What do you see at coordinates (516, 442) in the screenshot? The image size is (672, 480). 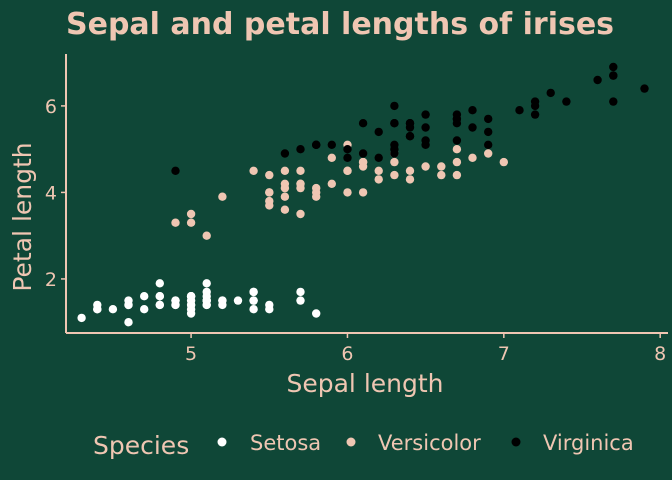 I see `legend-key-virginica` at bounding box center [516, 442].